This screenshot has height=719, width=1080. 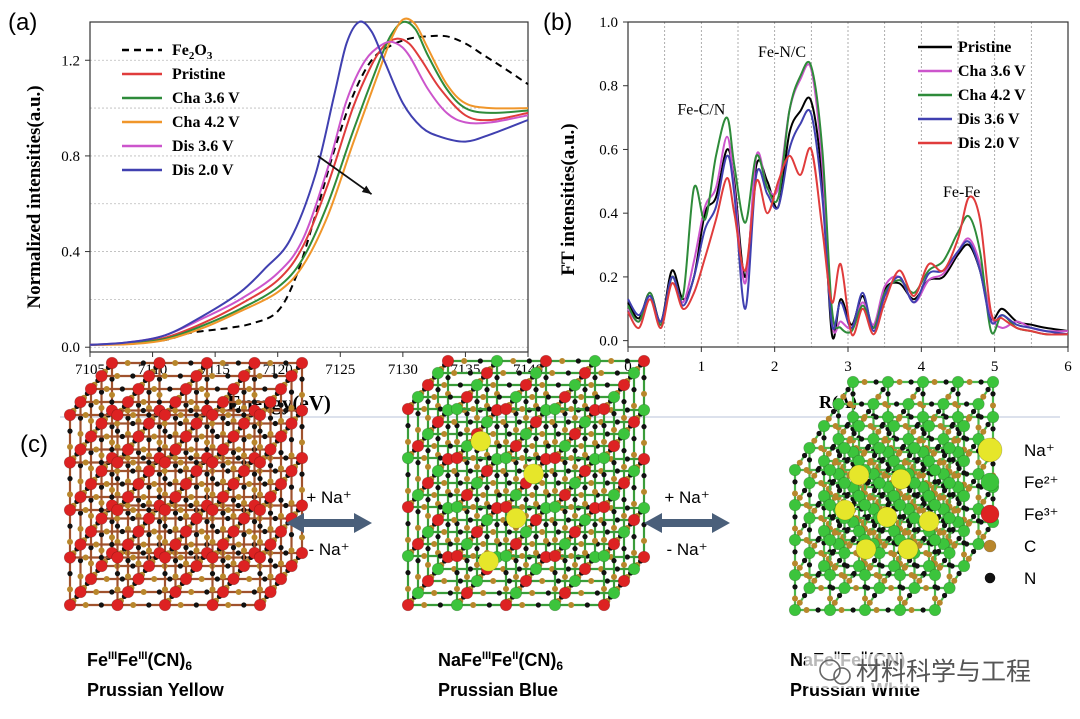 I want to click on sodium-ion, so click(x=866, y=549).